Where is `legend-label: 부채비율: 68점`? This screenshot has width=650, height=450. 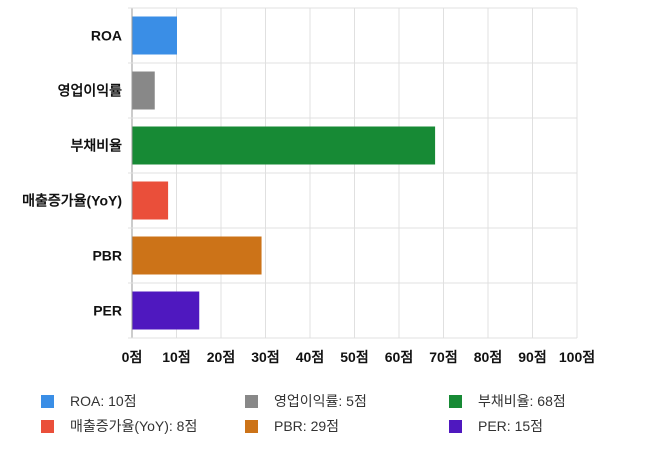
legend-label: 부채비율: 68점 is located at coordinates (522, 401).